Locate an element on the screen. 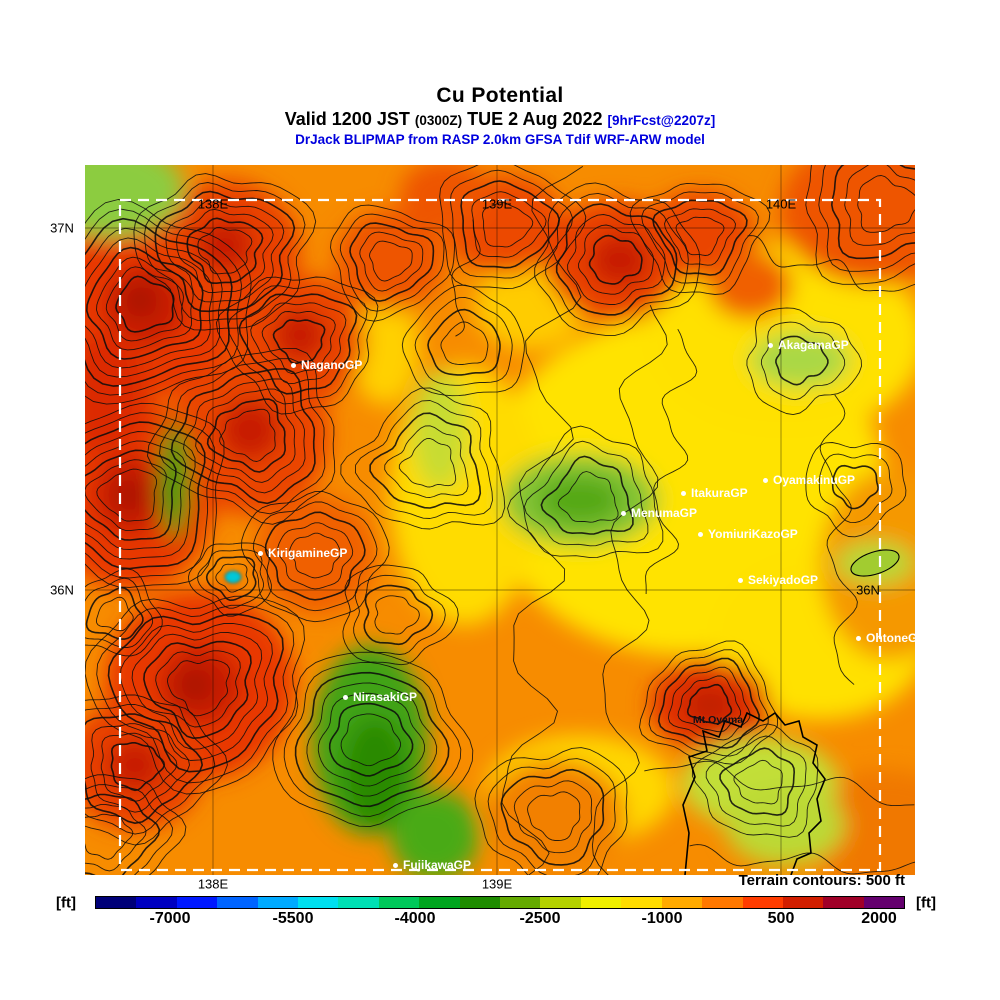  mountain-annotation: Mt.Oyama is located at coordinates (718, 720).